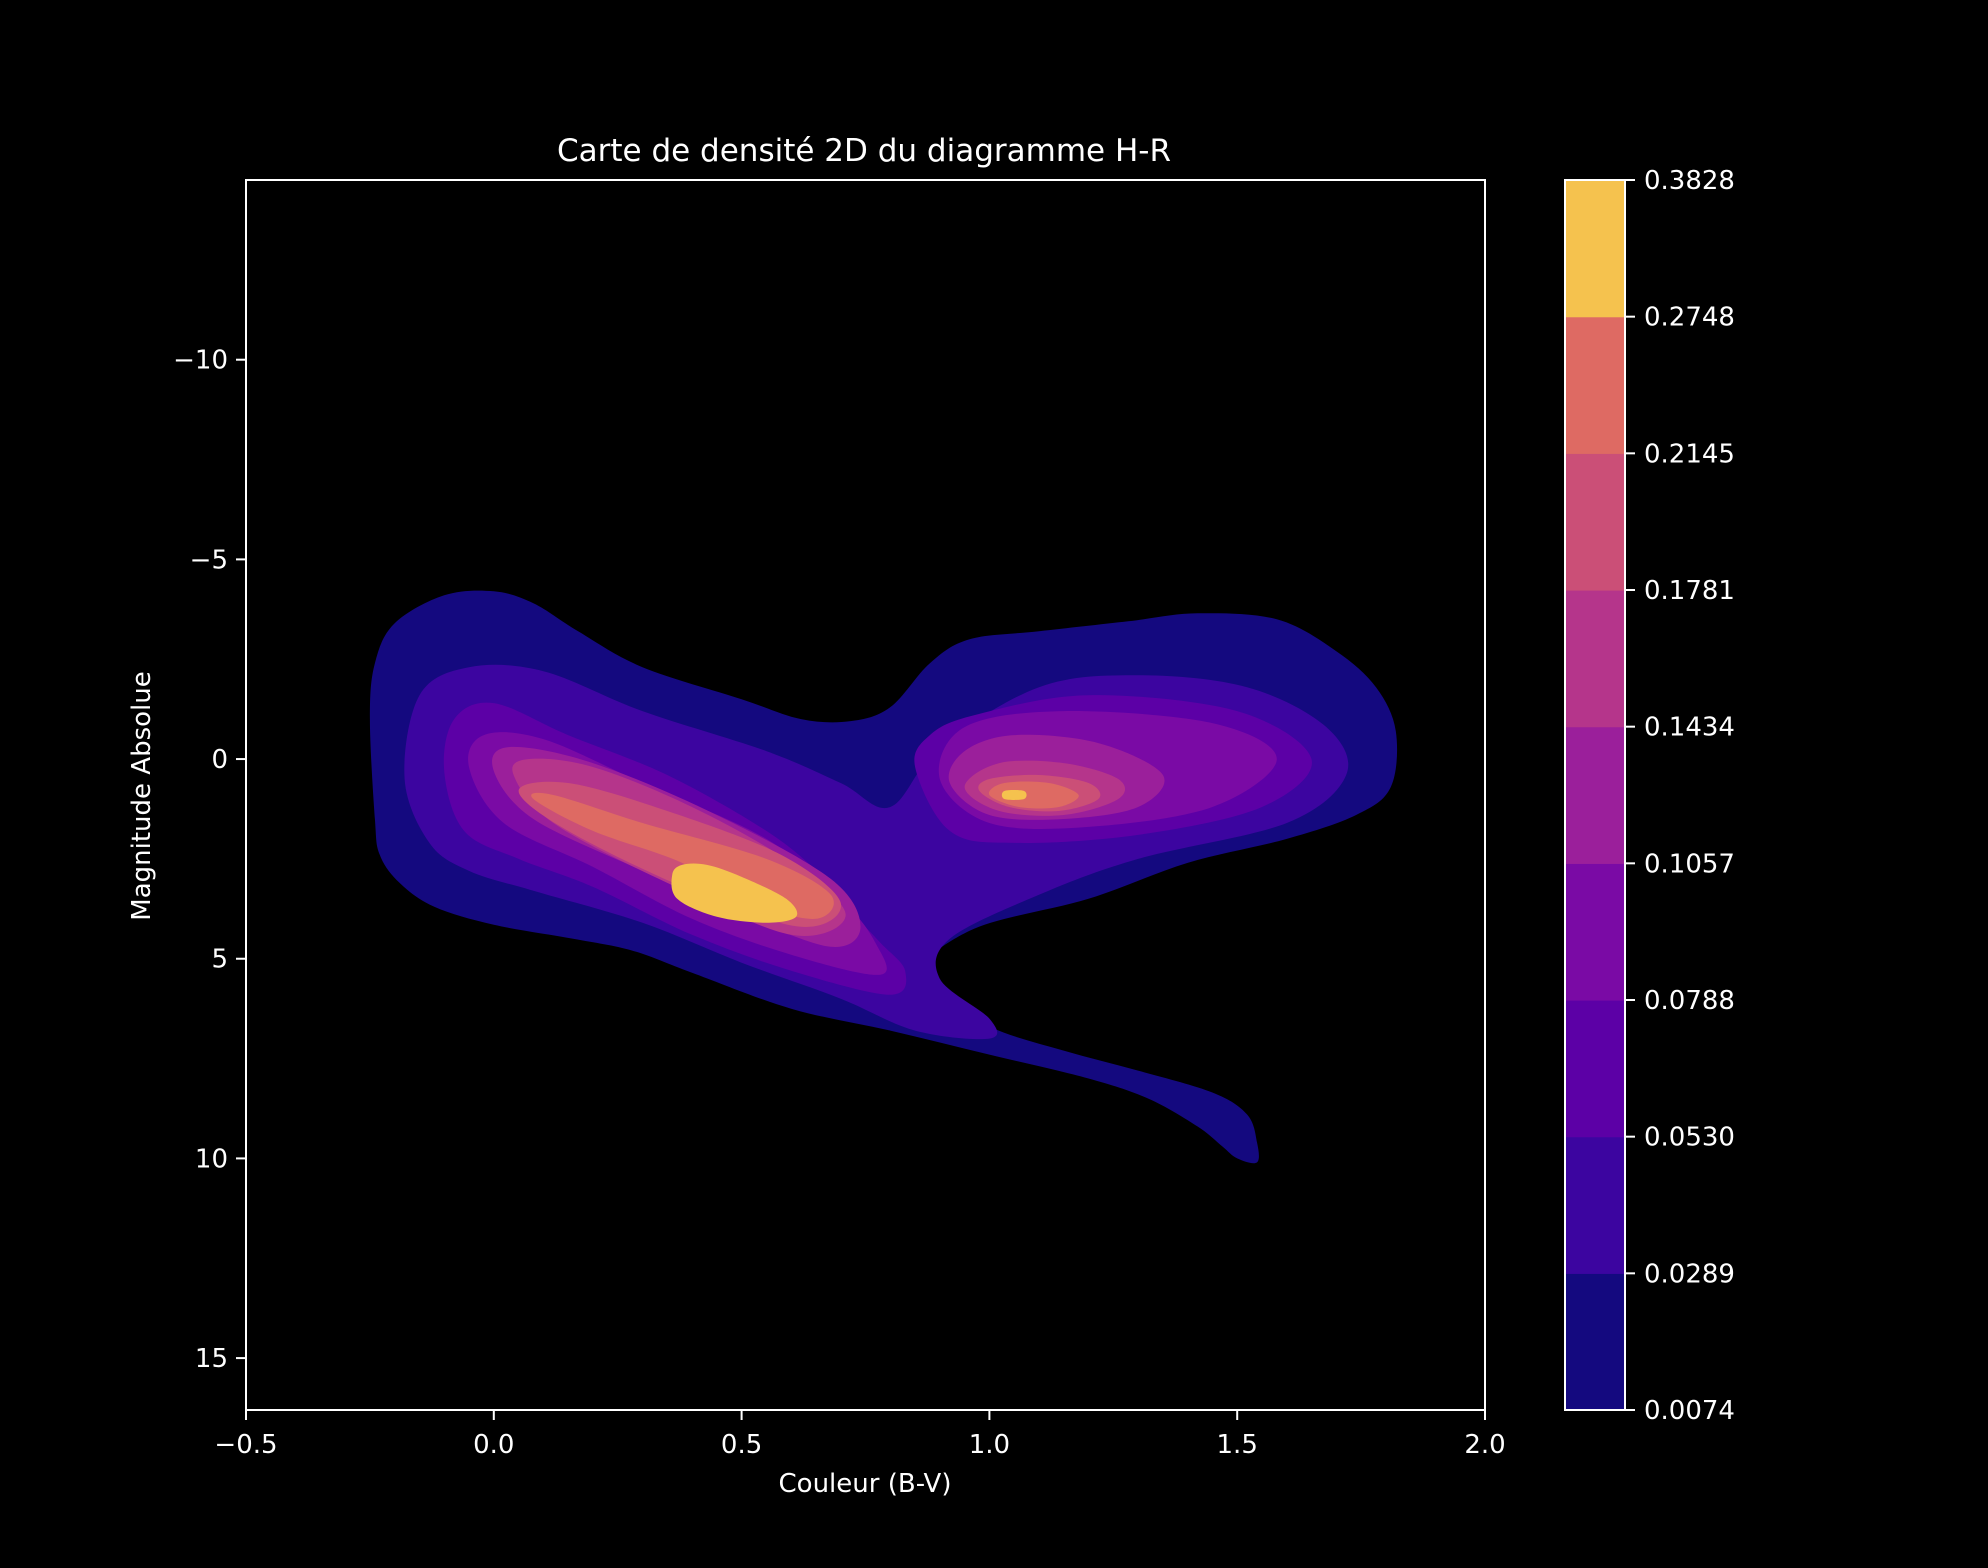 Image resolution: width=1988 pixels, height=1568 pixels. Describe the element at coordinates (200, 361) in the screenshot. I see `y-tick-label-0: −10` at that location.